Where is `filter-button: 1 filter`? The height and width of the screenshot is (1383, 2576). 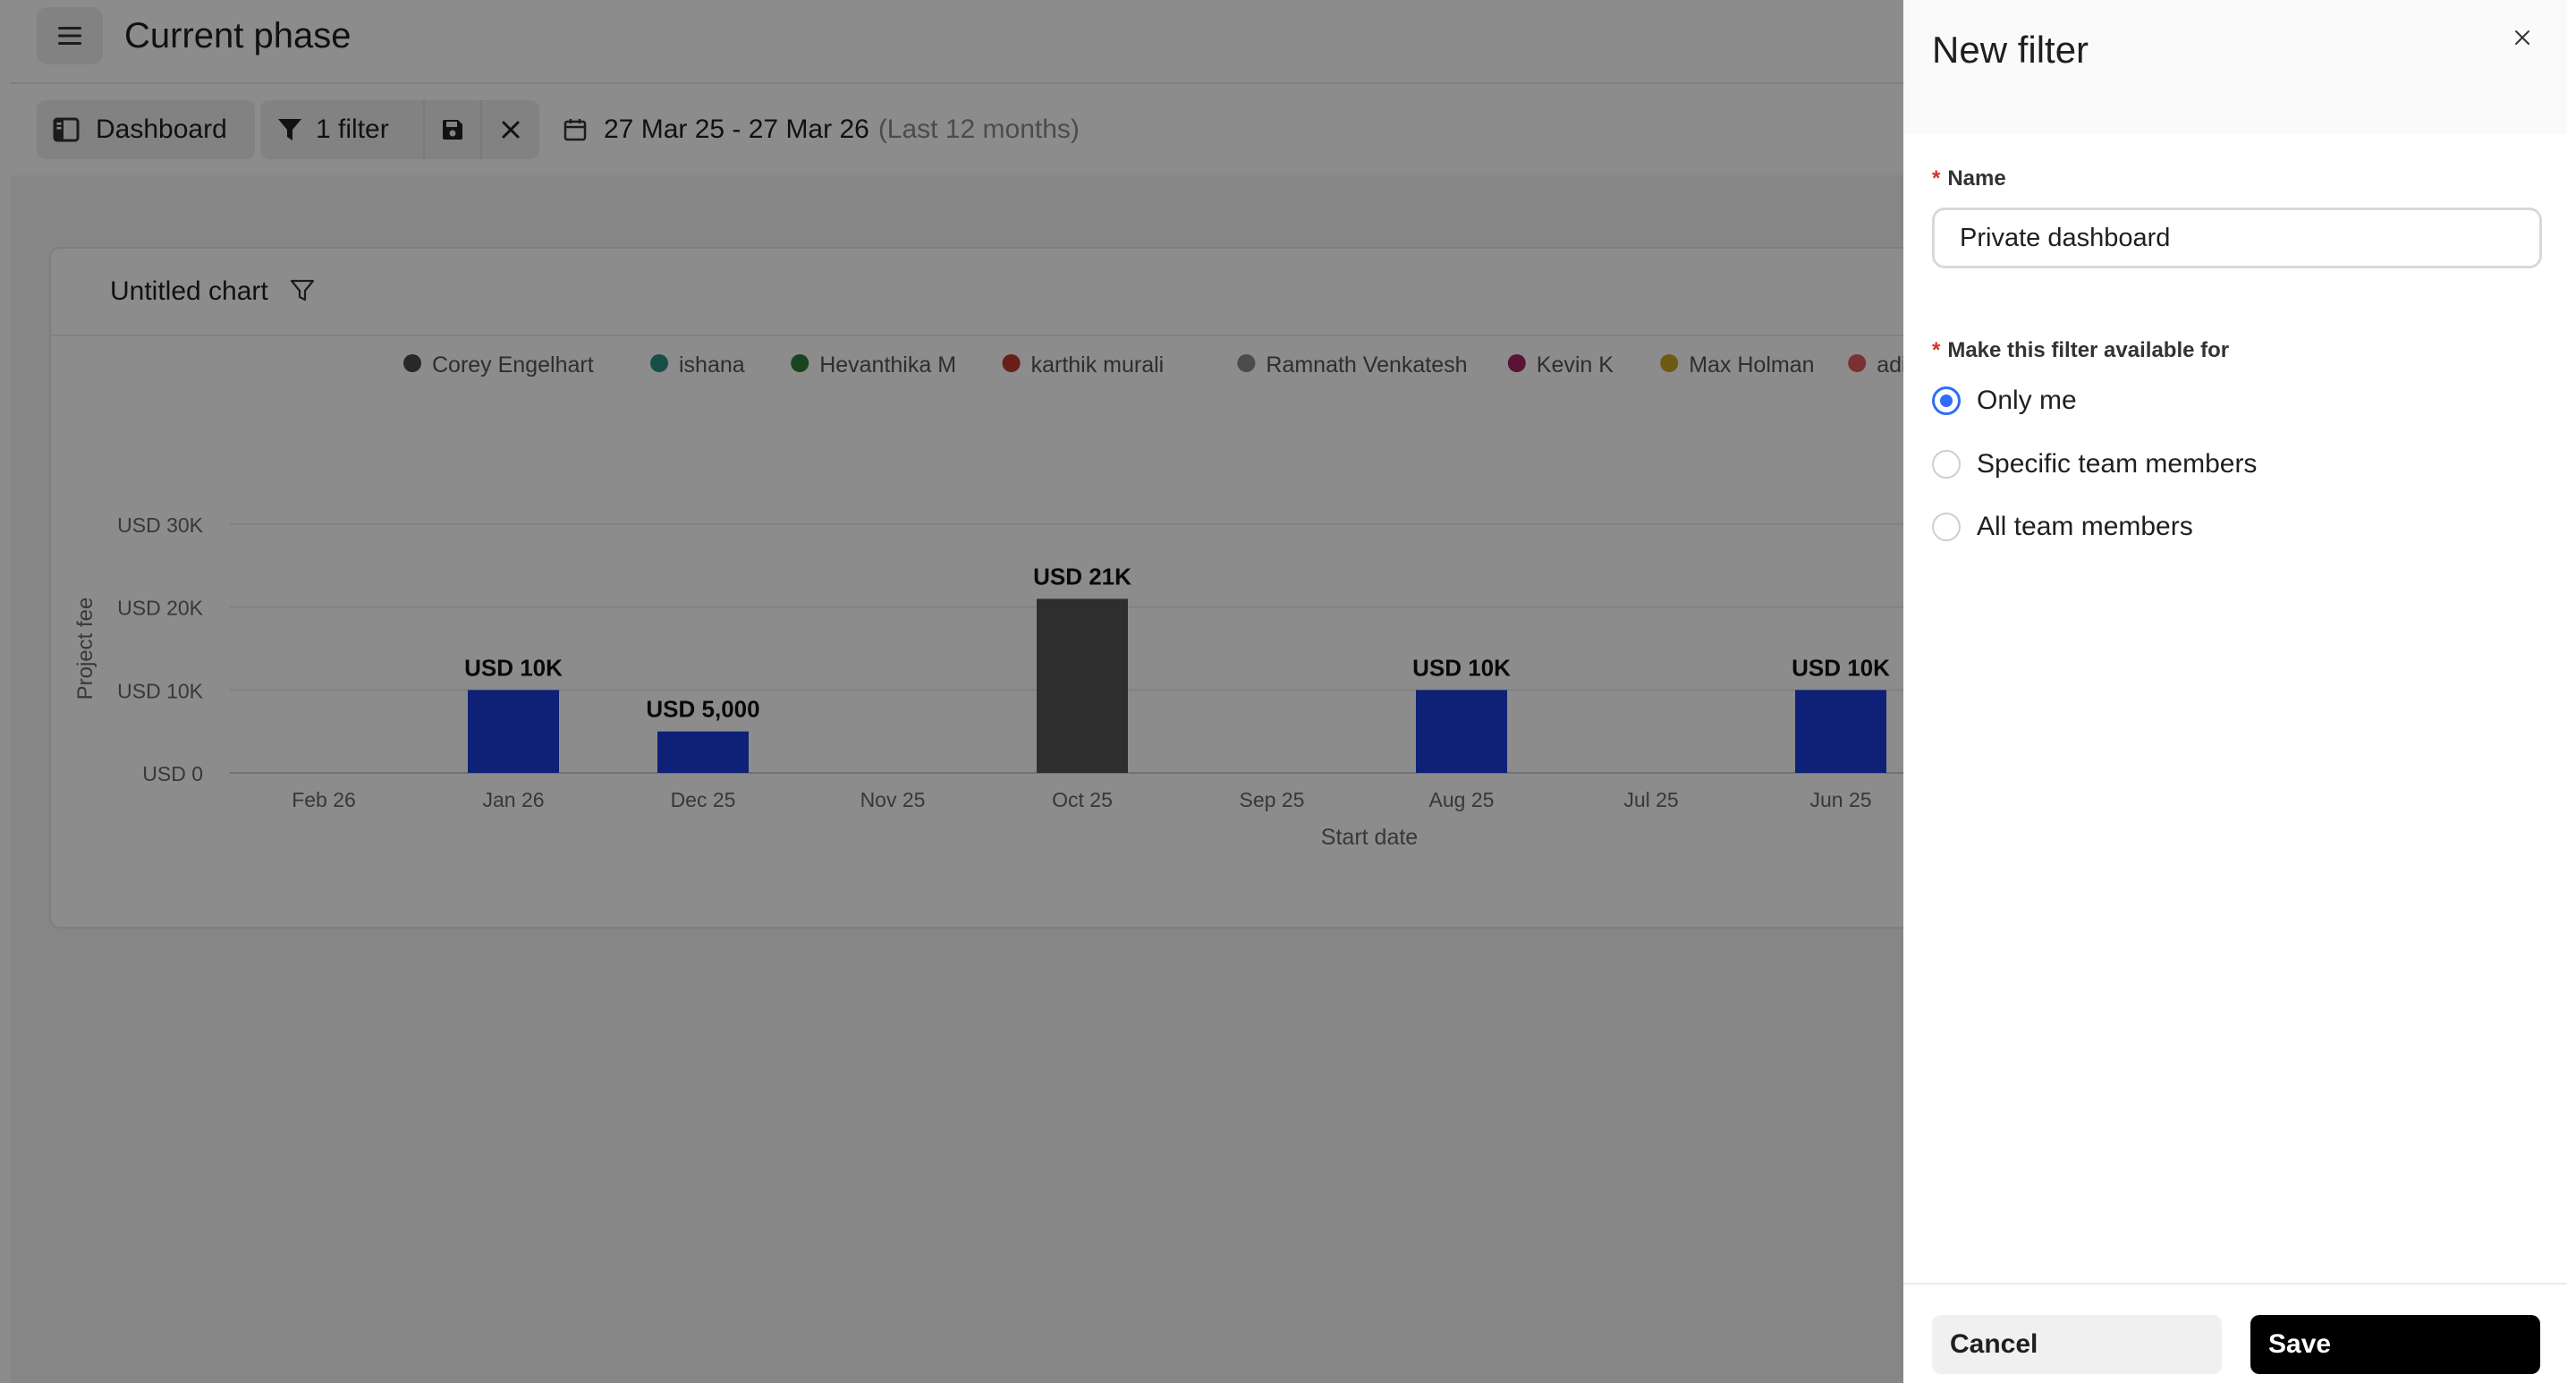
filter-button: 1 filter is located at coordinates (341, 129).